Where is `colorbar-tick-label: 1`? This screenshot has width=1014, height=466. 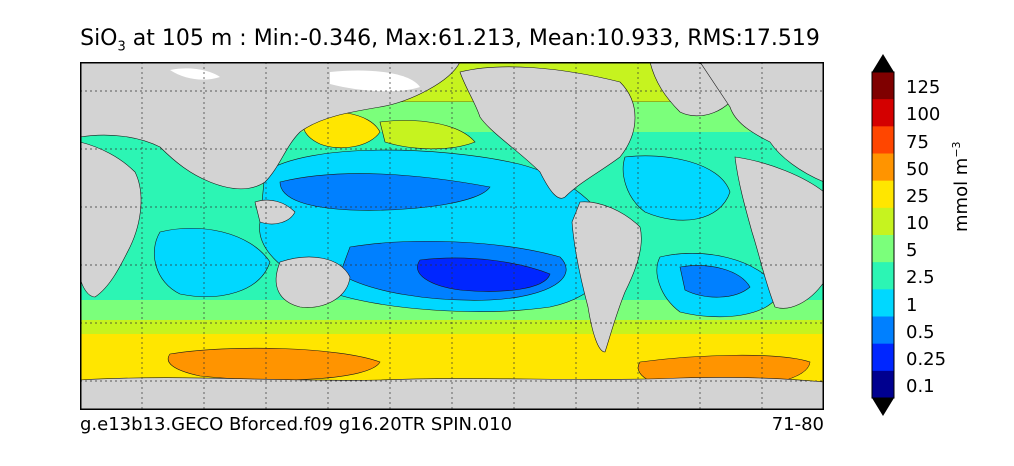 colorbar-tick-label: 1 is located at coordinates (912, 305).